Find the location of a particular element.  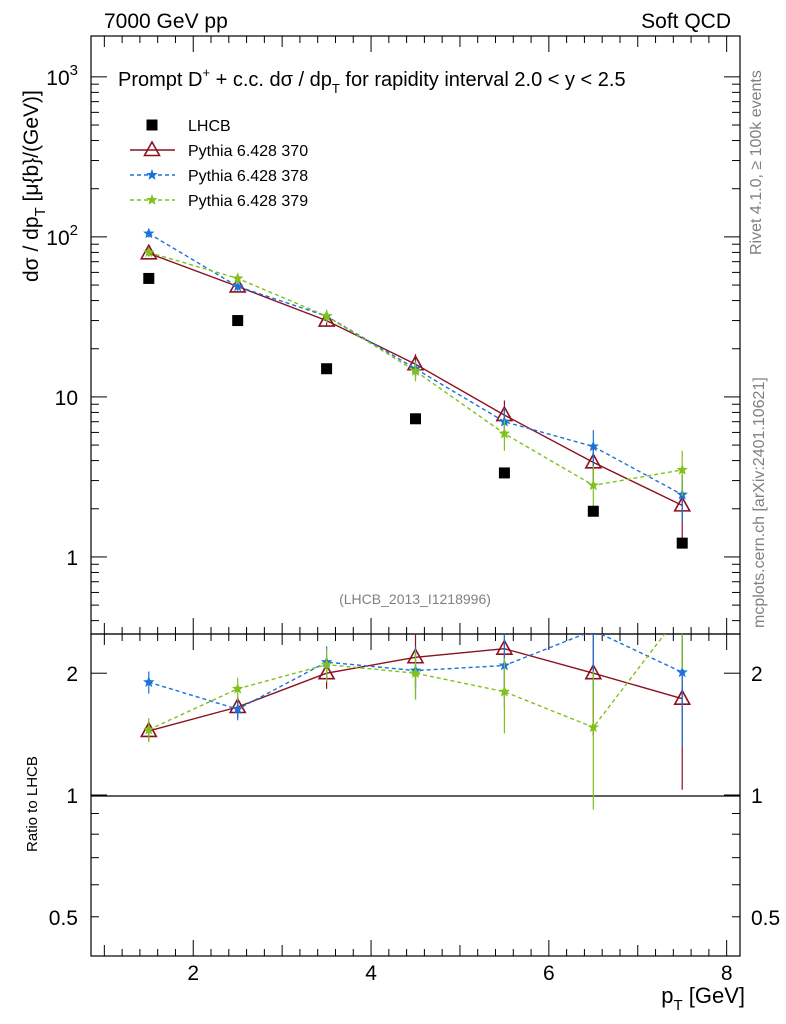

legend-label: Pythia 6.428 378 is located at coordinates (248, 176).